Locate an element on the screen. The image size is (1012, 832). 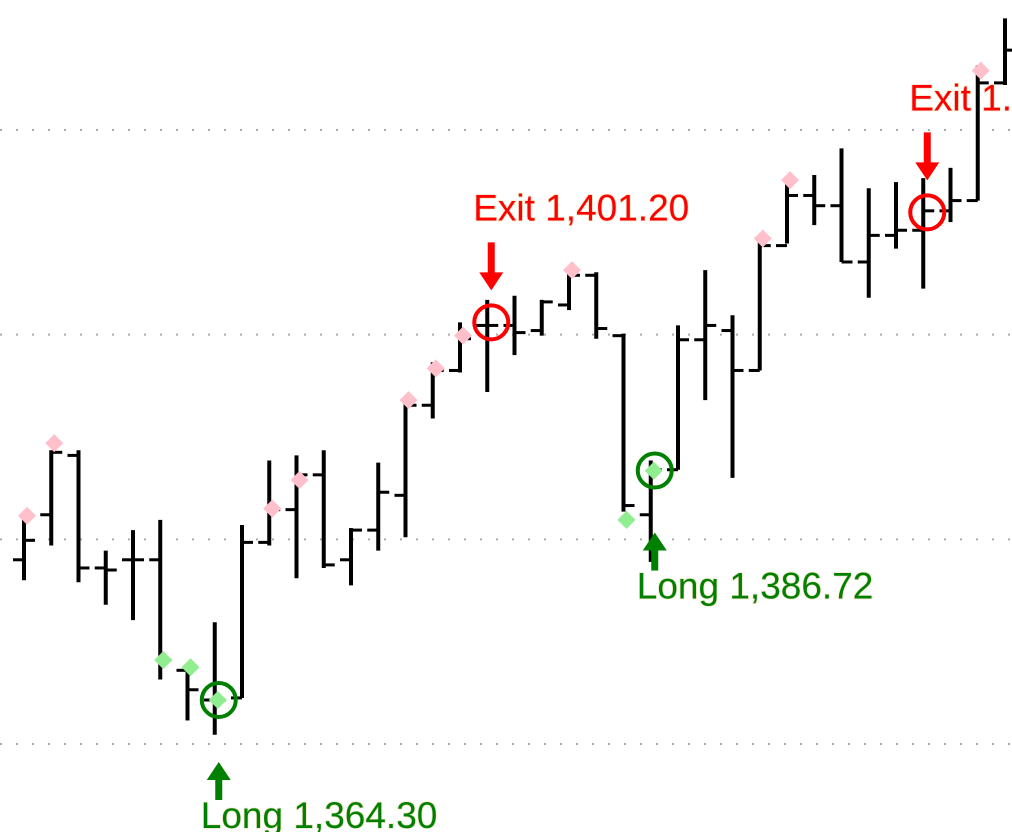
signal-label: Exit 1,401.20 is located at coordinates (581, 207).